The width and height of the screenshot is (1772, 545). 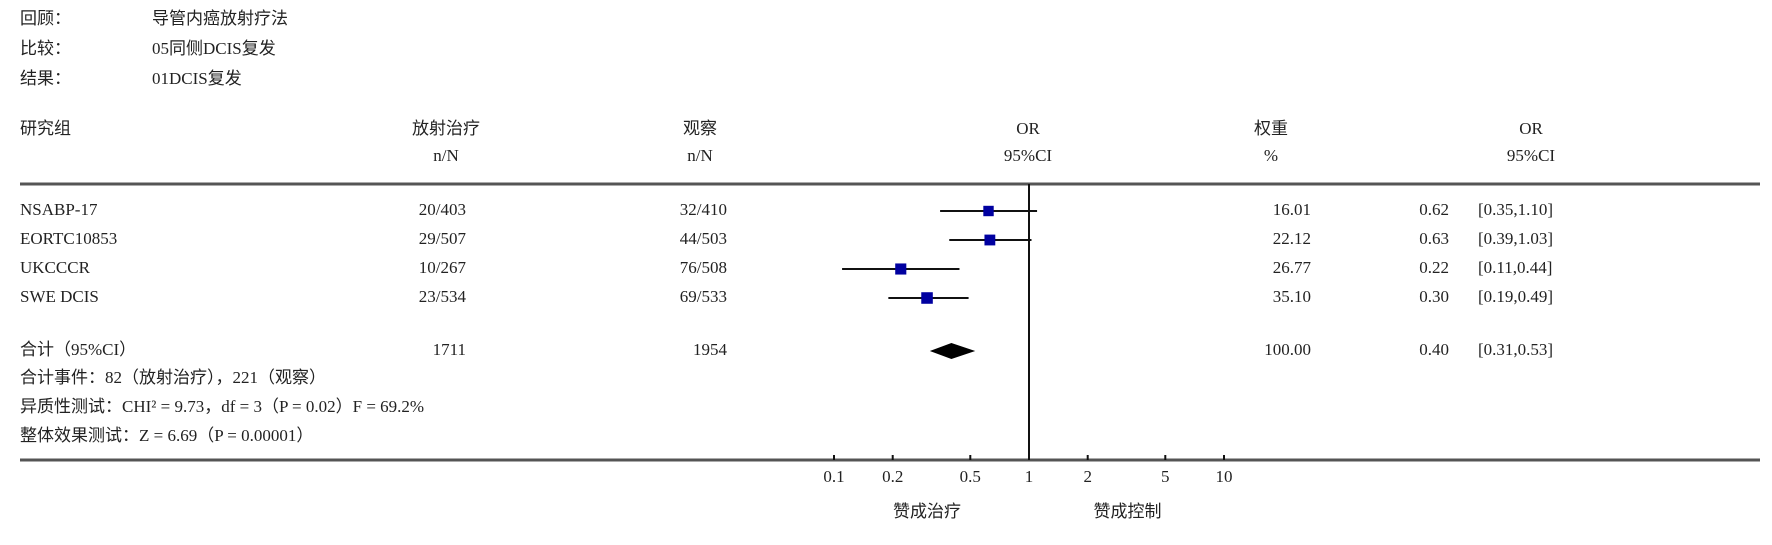 I want to click on header-label: 比较：, so click(x=45, y=48).